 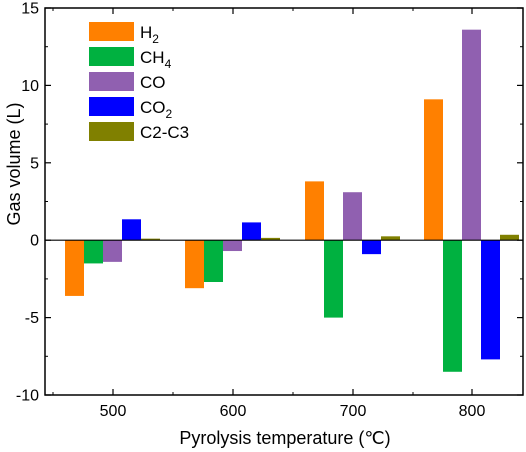 What do you see at coordinates (156, 59) in the screenshot?
I see `legend-label-ch4: CH4` at bounding box center [156, 59].